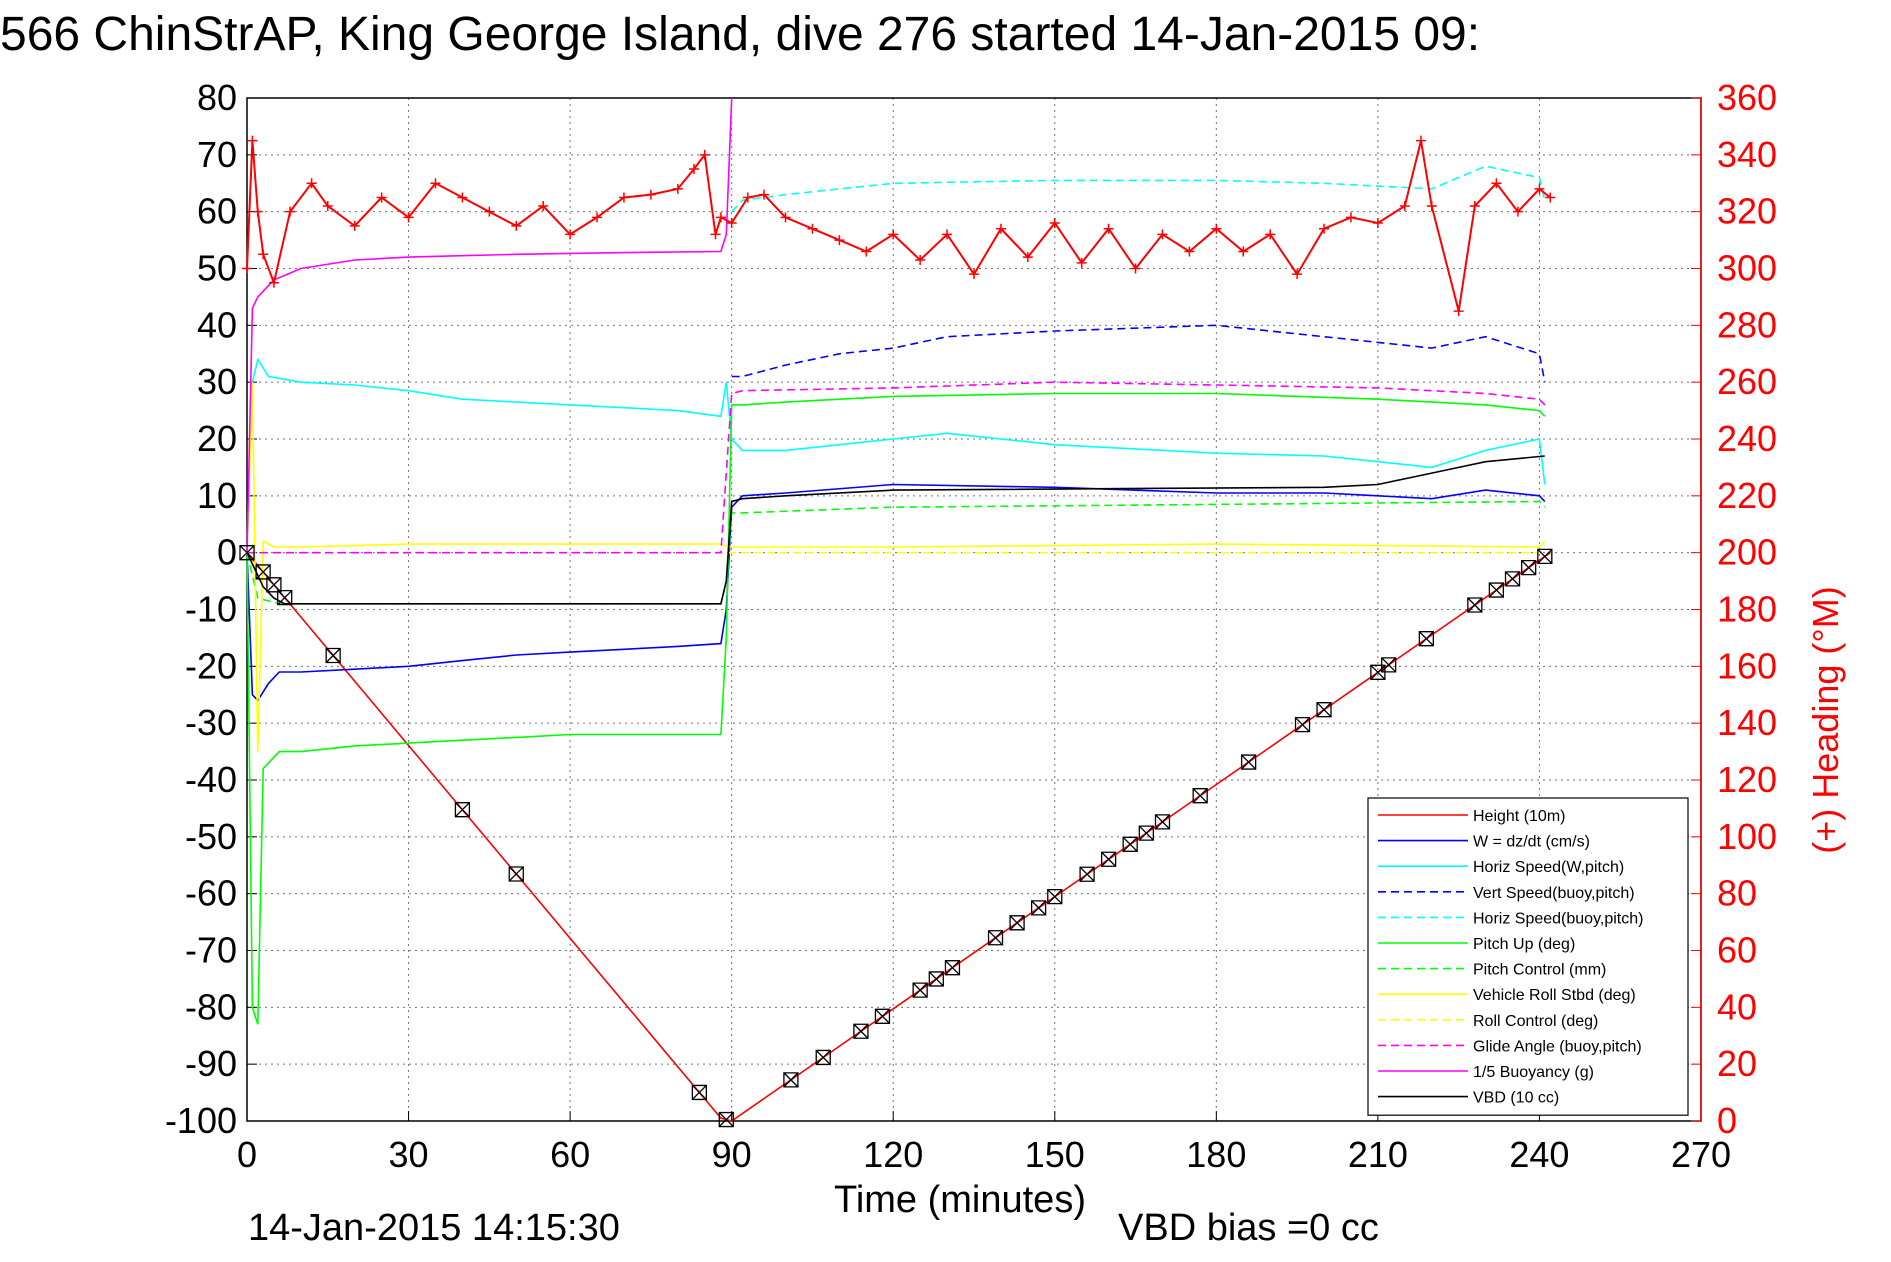 The height and width of the screenshot is (1262, 1891). What do you see at coordinates (1825, 719) in the screenshot?
I see `right-axis-label: (+) Heading (°M)` at bounding box center [1825, 719].